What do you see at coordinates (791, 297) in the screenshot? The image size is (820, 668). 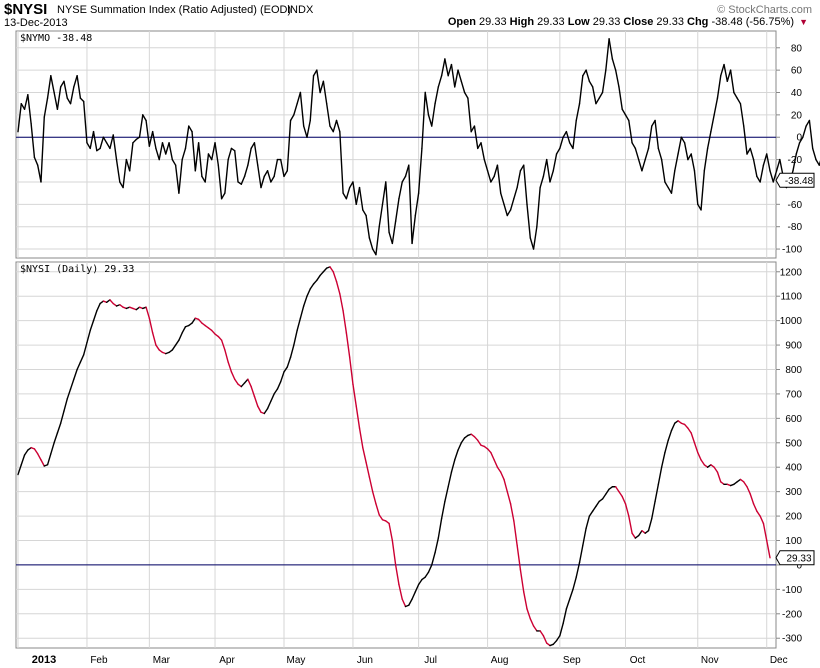 I see `y-tick-label: 1100` at bounding box center [791, 297].